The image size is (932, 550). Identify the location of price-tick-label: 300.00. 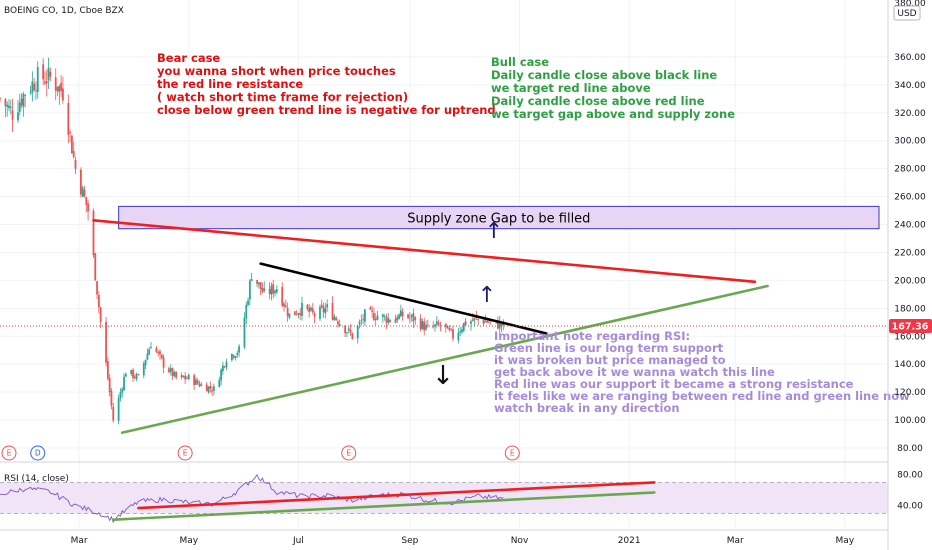
(910, 142).